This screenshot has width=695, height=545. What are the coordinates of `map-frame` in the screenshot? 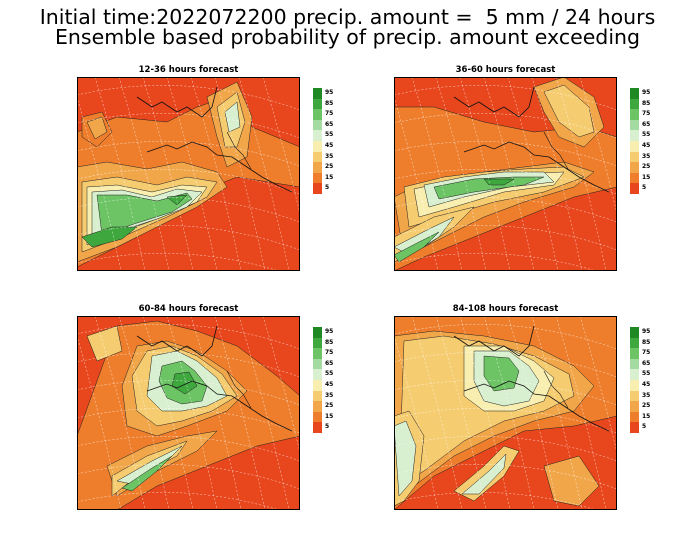 It's located at (188, 413).